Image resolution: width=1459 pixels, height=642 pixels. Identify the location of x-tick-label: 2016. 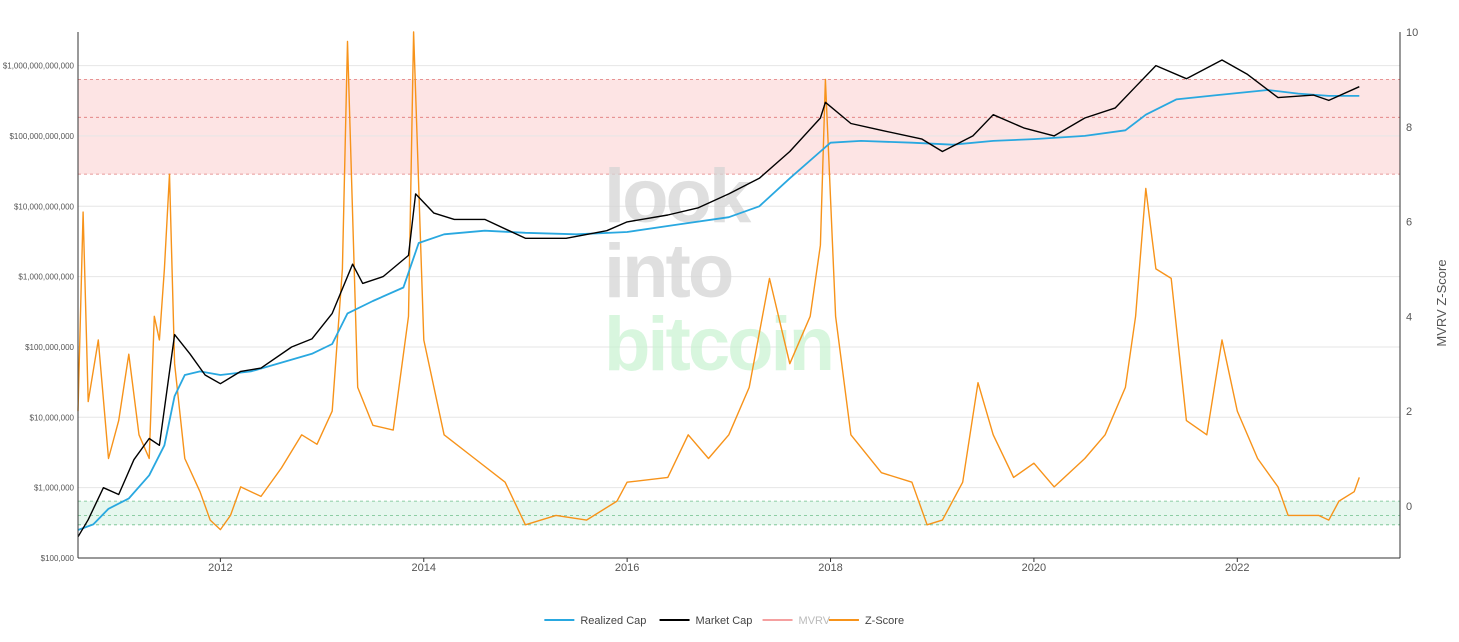
(627, 568).